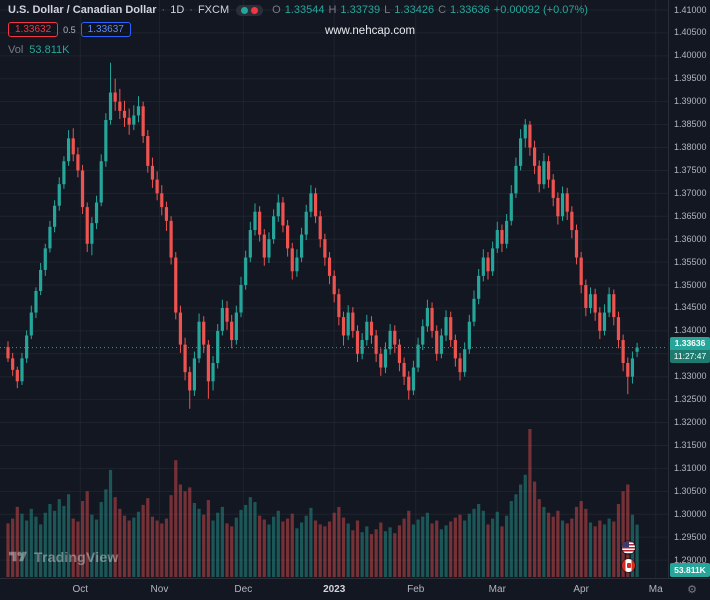 This screenshot has width=710, height=600. I want to click on close-value: 1.33636, so click(470, 10).